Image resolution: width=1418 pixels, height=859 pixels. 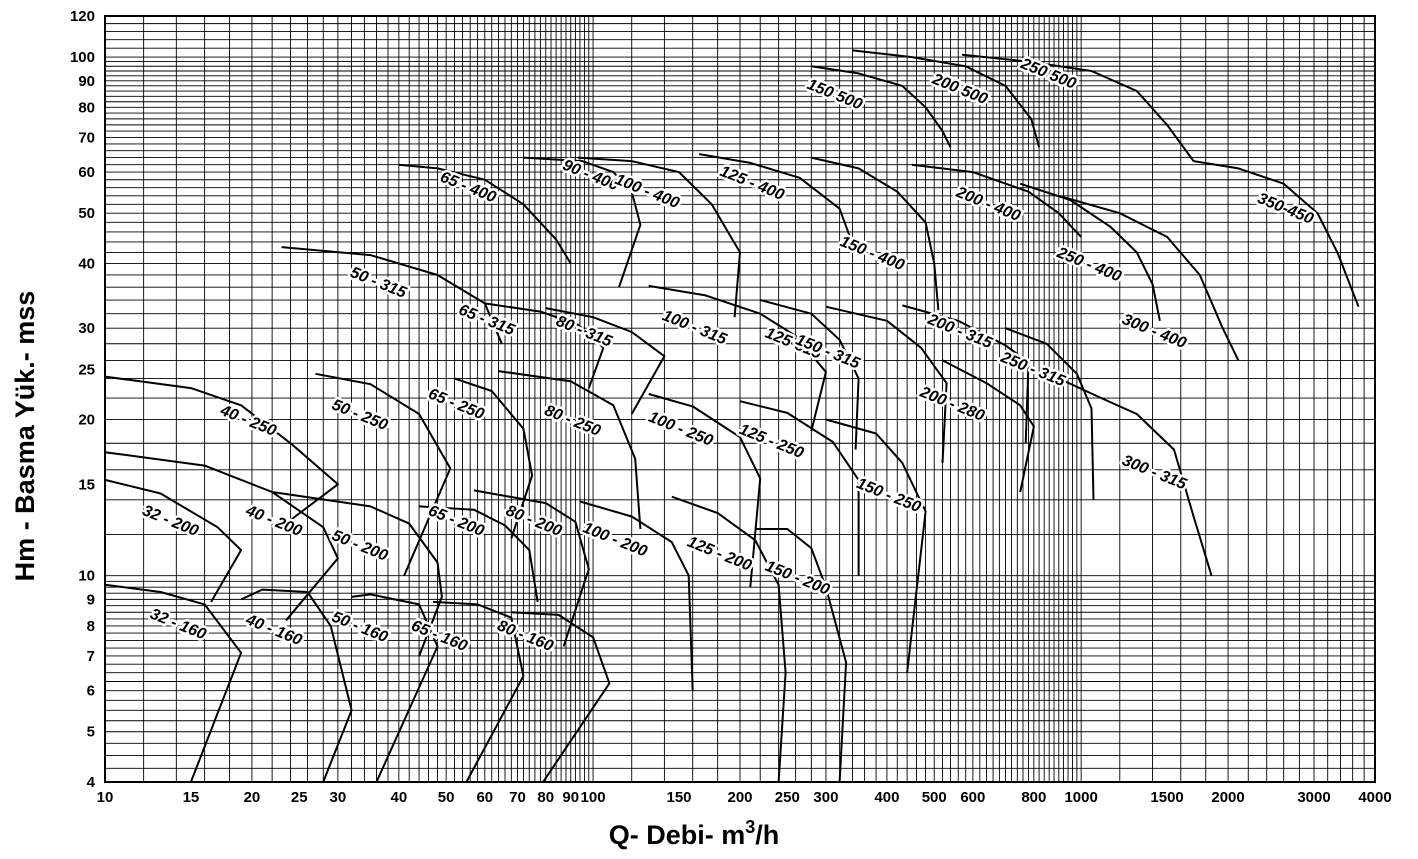 What do you see at coordinates (446, 797) in the screenshot?
I see `x-tick-label: 50` at bounding box center [446, 797].